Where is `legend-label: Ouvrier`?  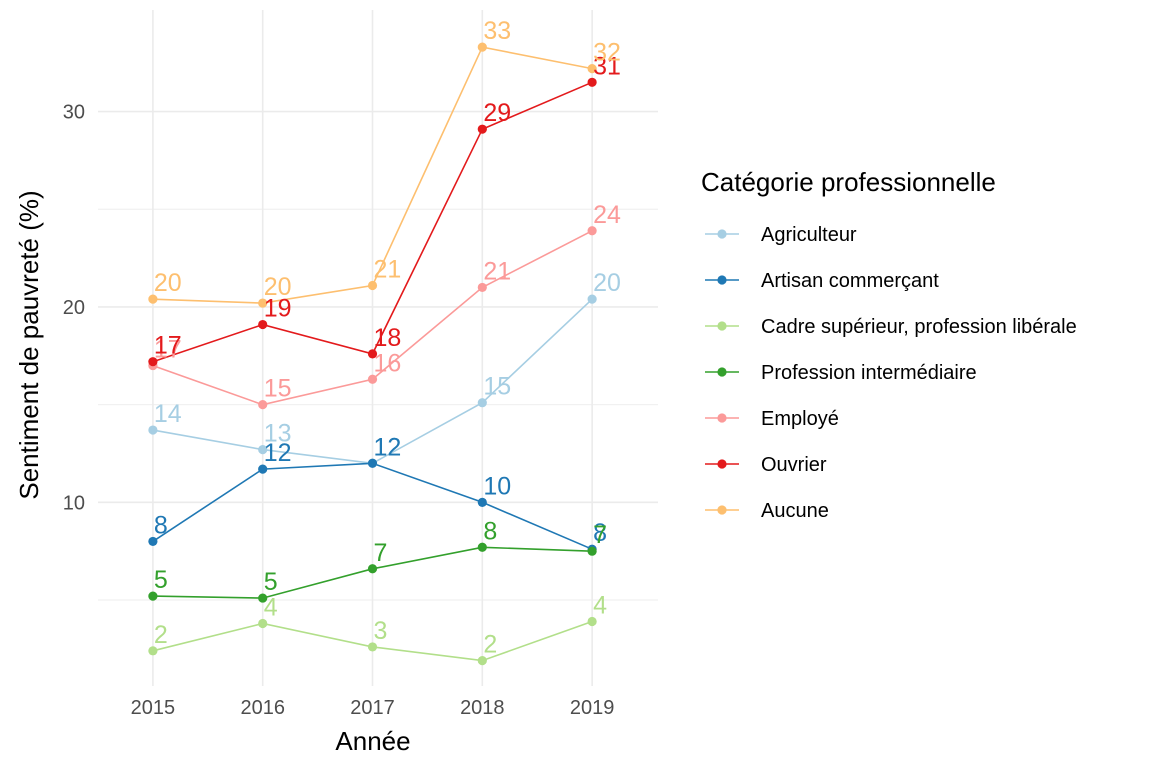 legend-label: Ouvrier is located at coordinates (794, 465).